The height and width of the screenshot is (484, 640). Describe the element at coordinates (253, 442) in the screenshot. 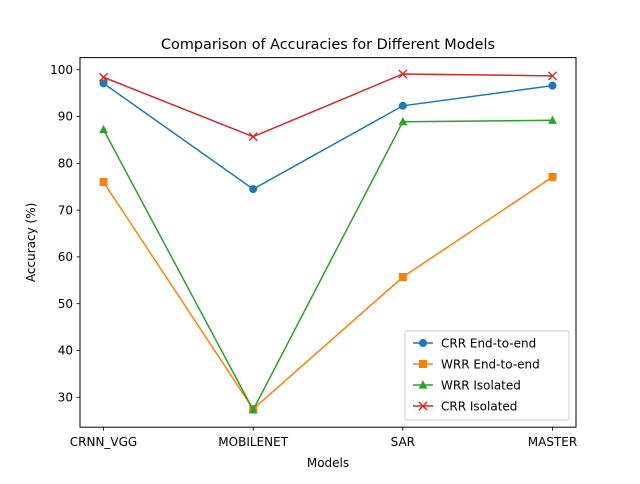

I see `x-tick-label: MOBILENET` at that location.